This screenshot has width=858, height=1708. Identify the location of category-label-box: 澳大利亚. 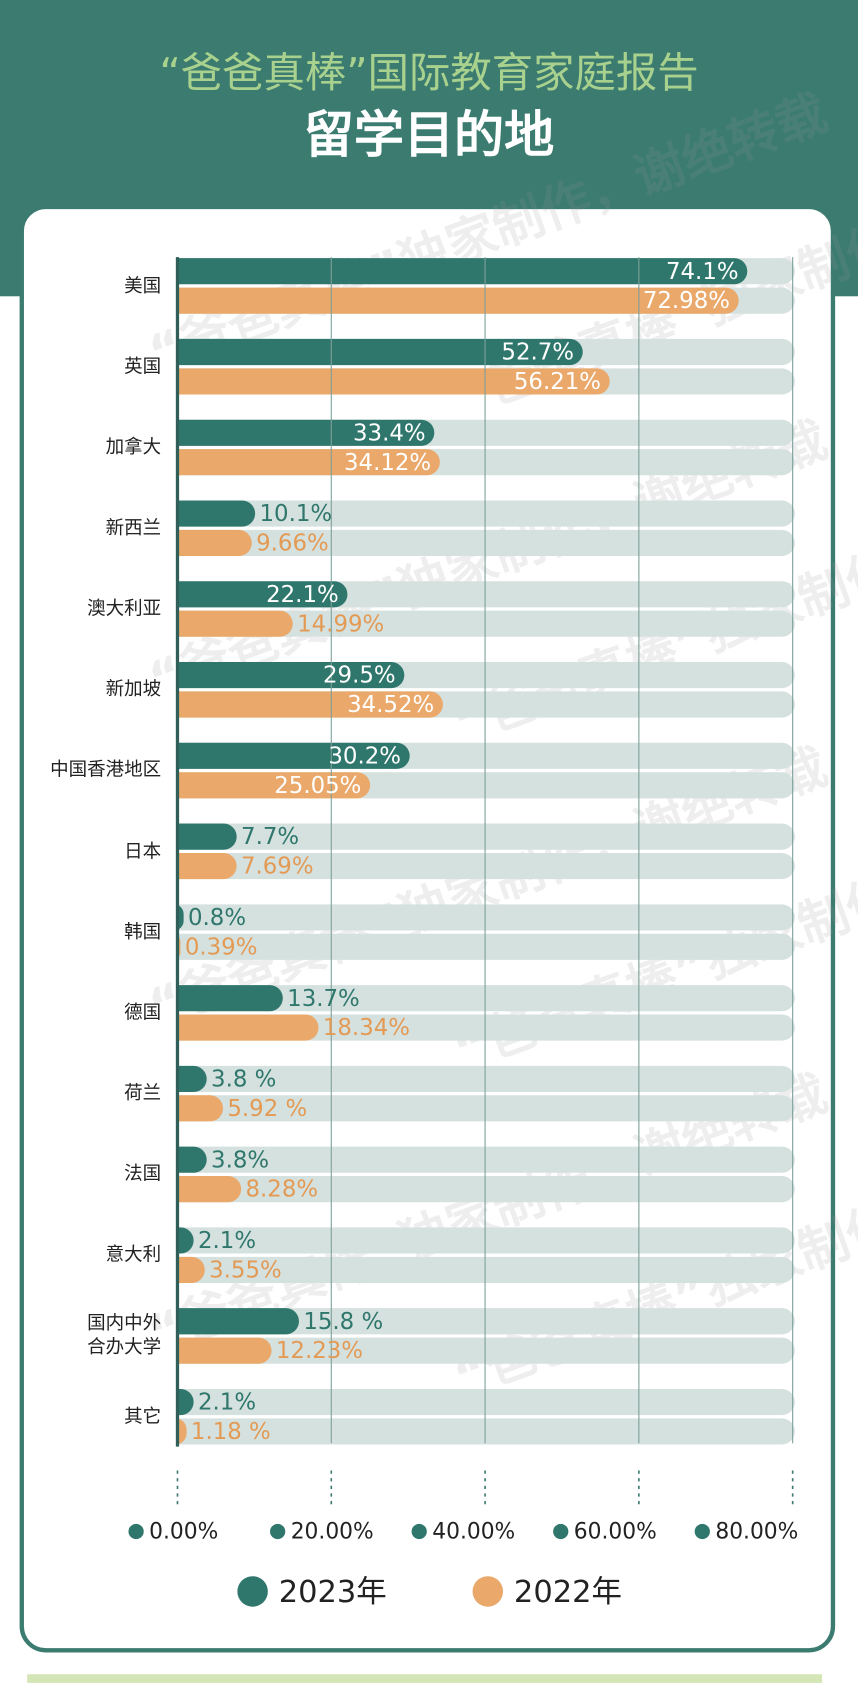
(124, 609).